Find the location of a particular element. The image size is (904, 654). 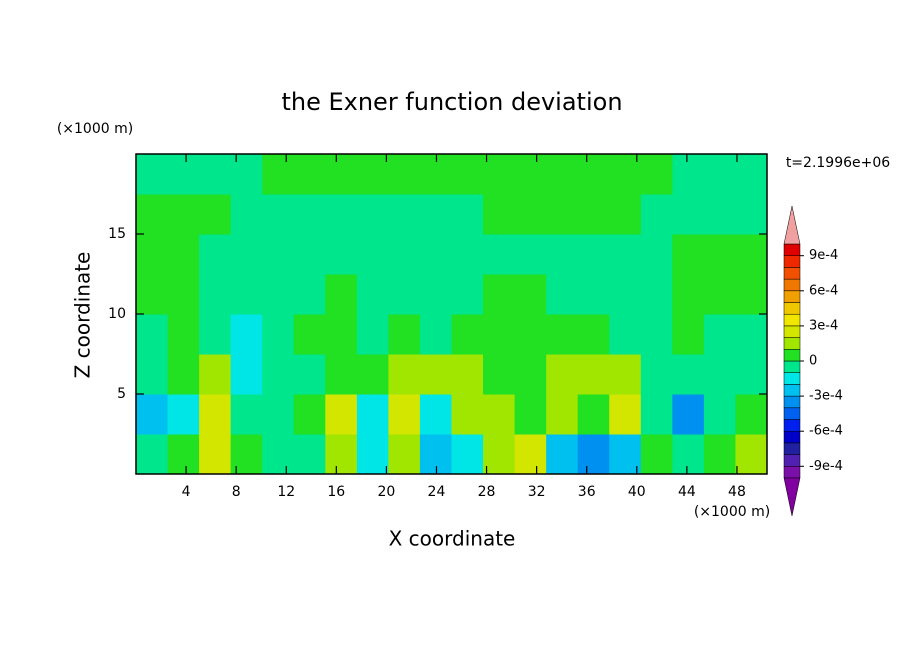

colorbar-tick-label: -3e-4 is located at coordinates (826, 396).